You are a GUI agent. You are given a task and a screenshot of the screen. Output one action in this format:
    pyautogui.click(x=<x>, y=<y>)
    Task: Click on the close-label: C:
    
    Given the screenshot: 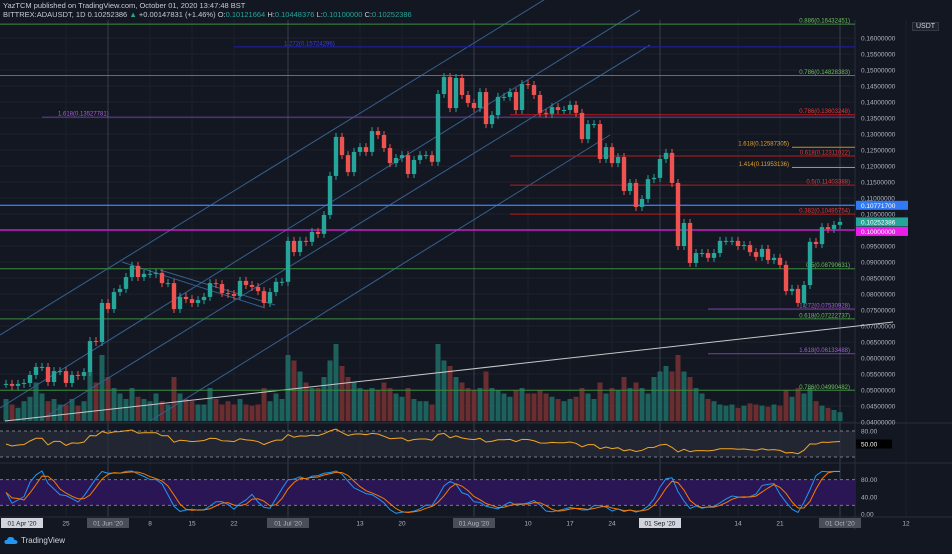 What is the action you would take?
    pyautogui.click(x=368, y=14)
    